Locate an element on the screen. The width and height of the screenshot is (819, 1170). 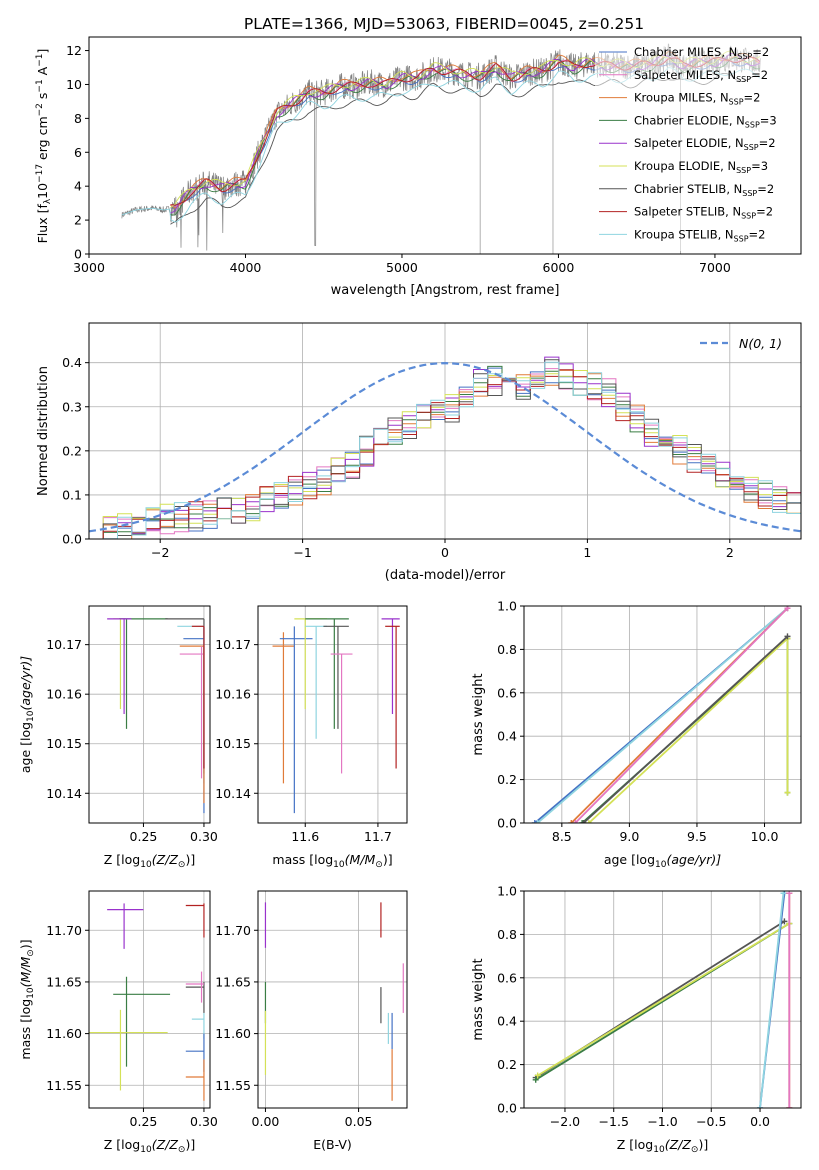
normal-curve is located at coordinates (445, 447).